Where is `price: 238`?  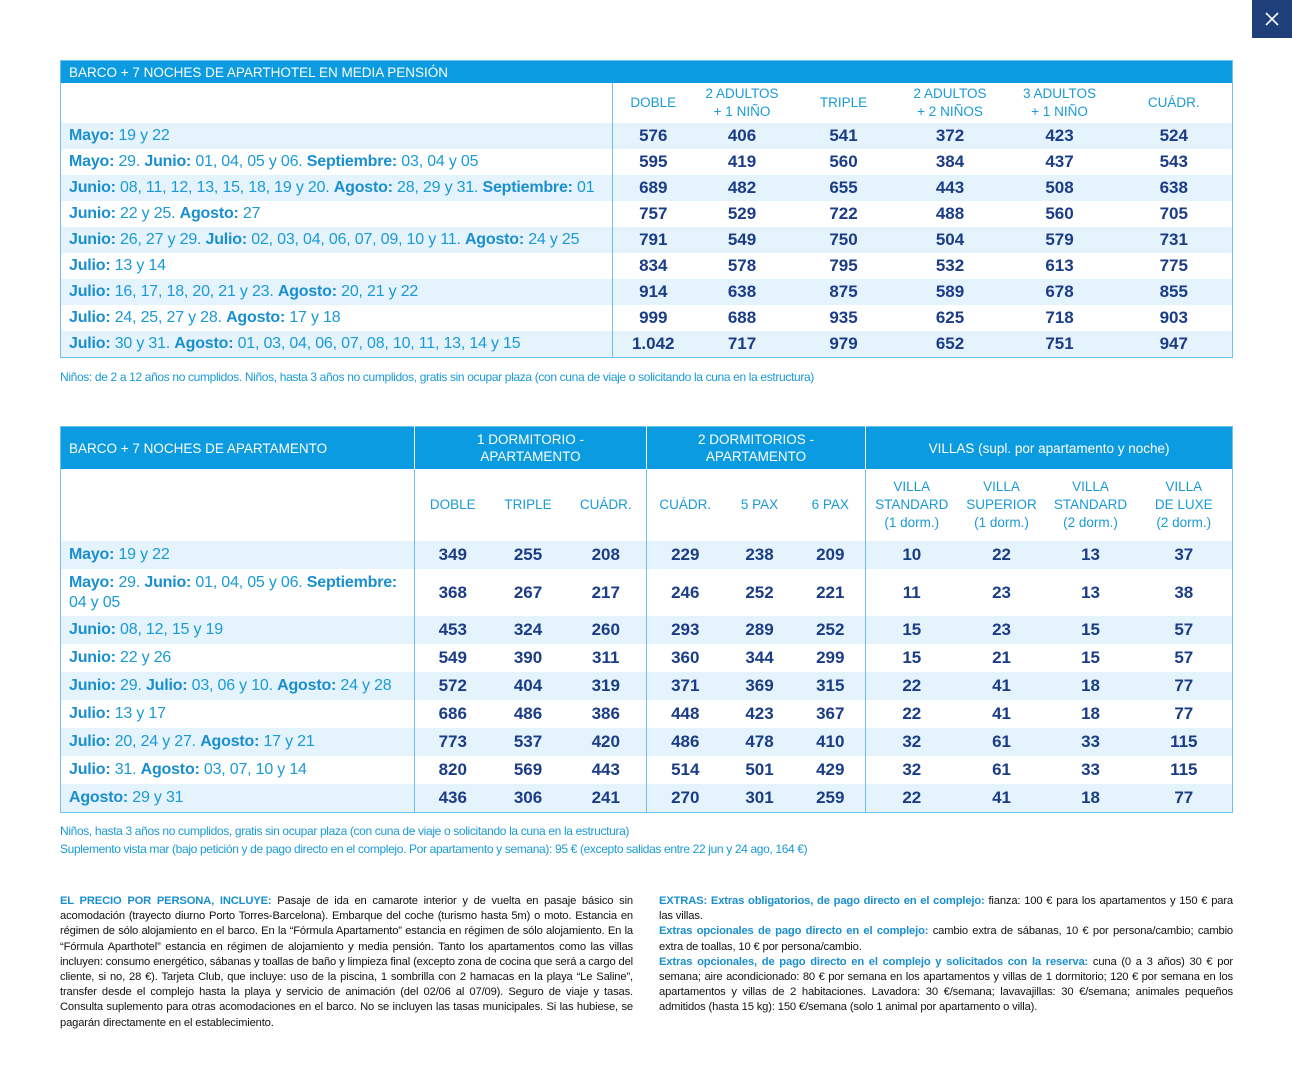 price: 238 is located at coordinates (759, 555).